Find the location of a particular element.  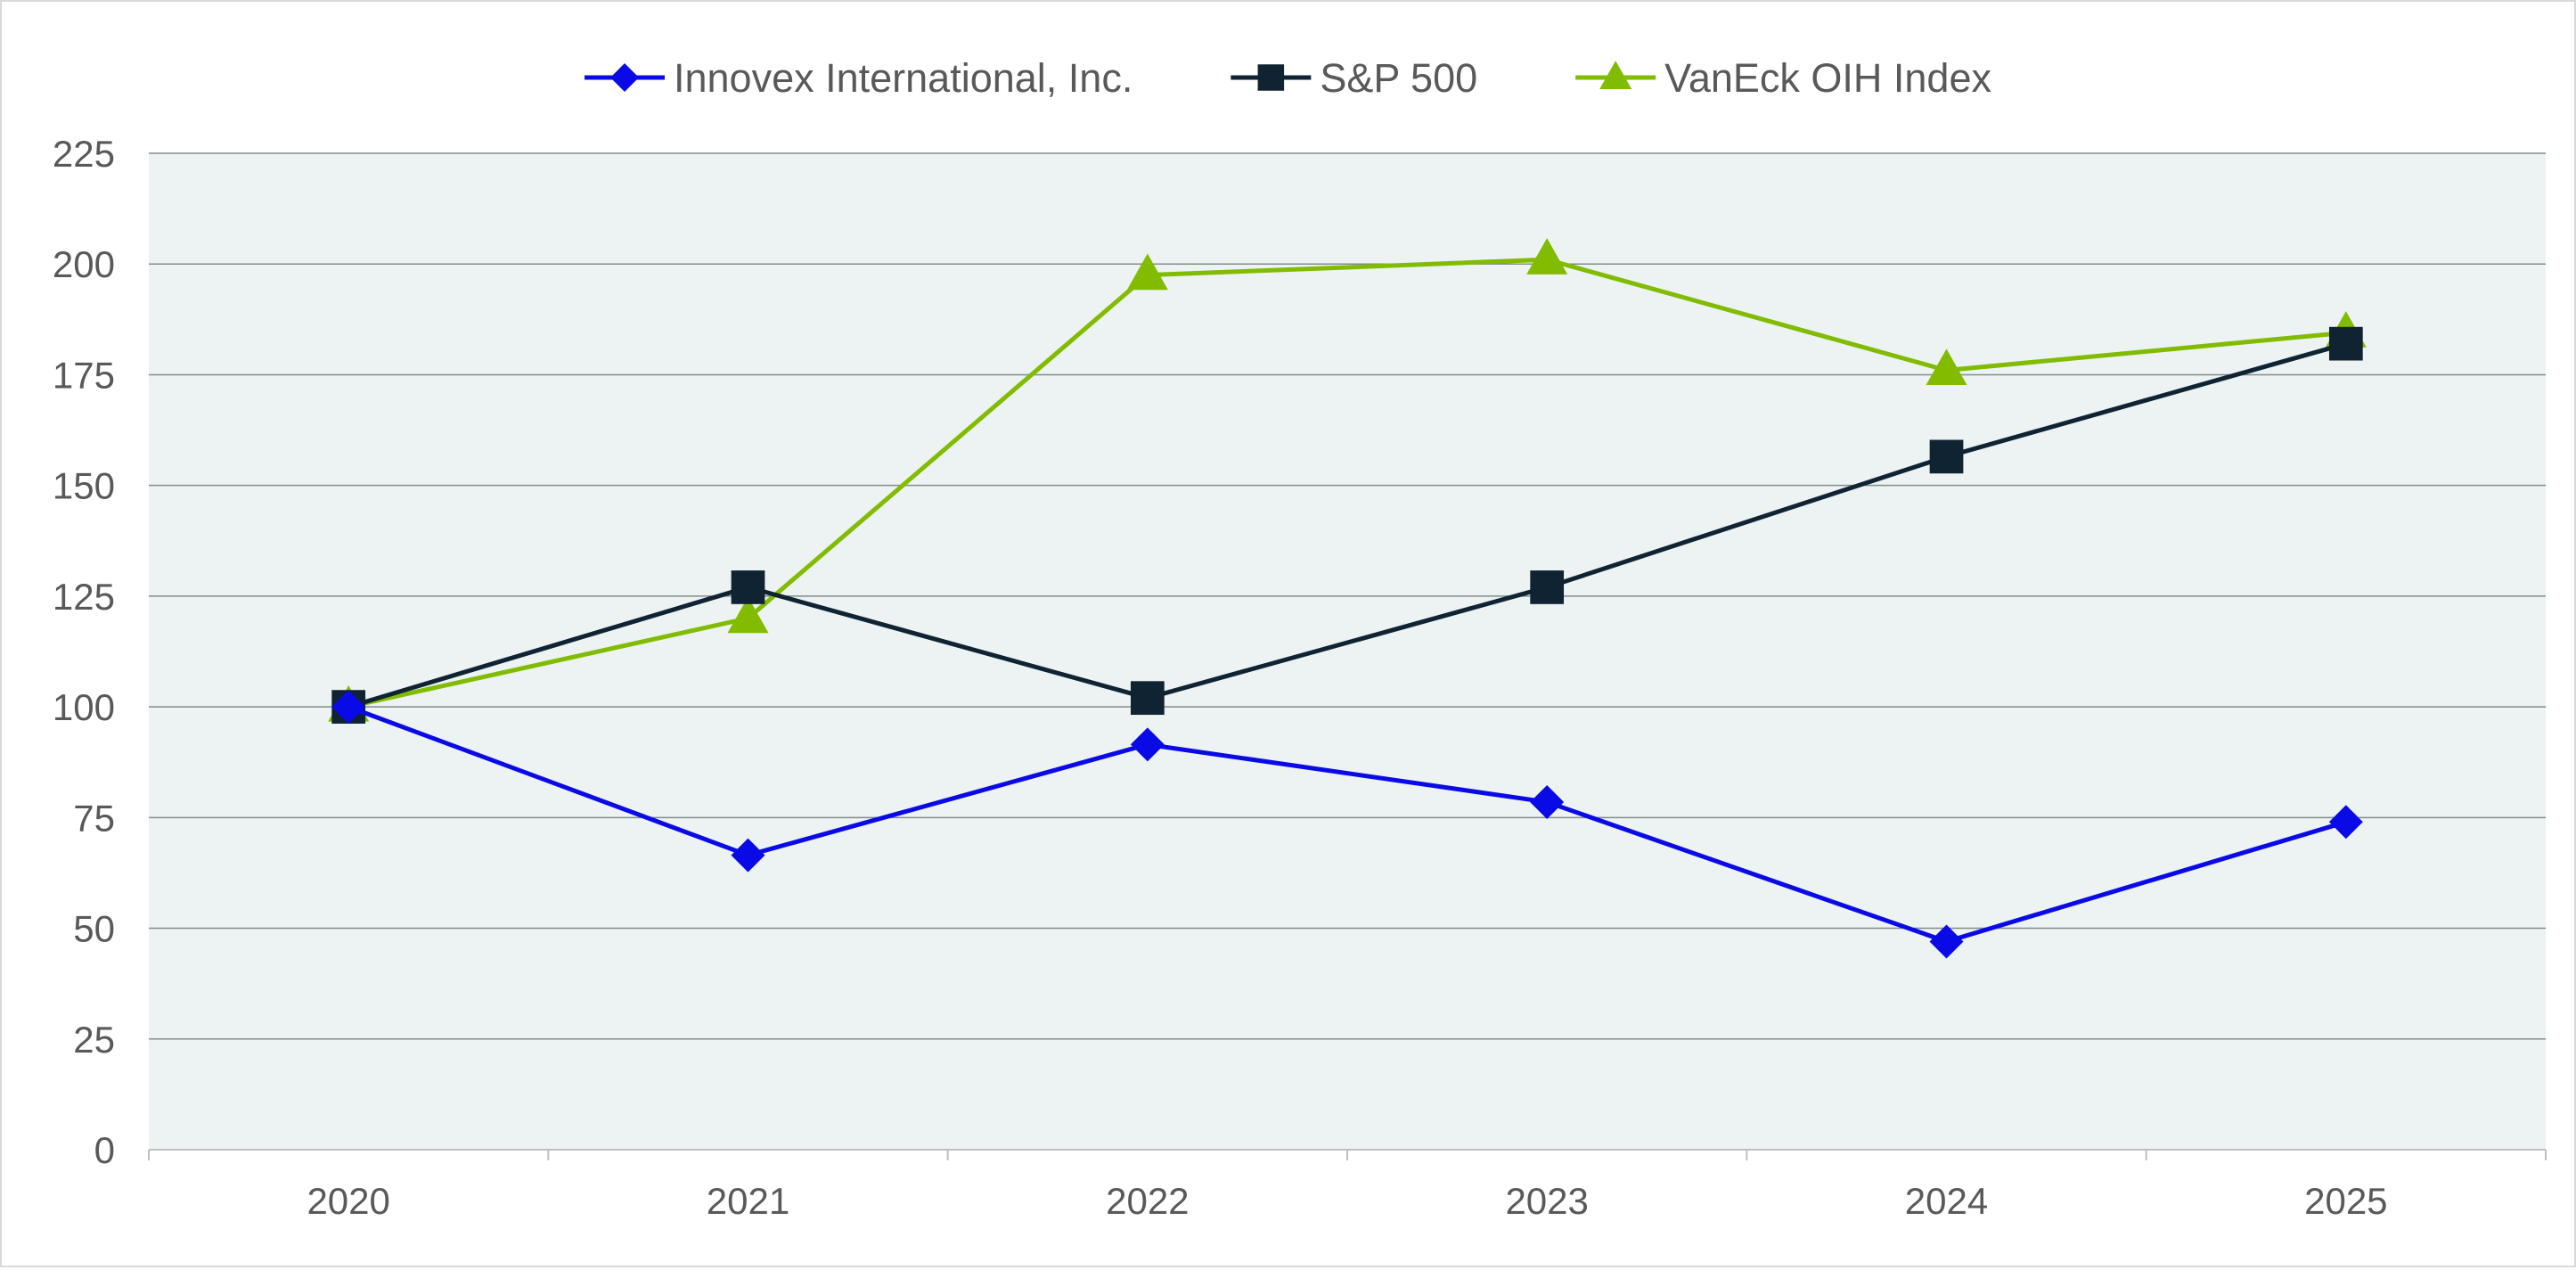

legend-item: VanEck OIH Index is located at coordinates (1783, 78).